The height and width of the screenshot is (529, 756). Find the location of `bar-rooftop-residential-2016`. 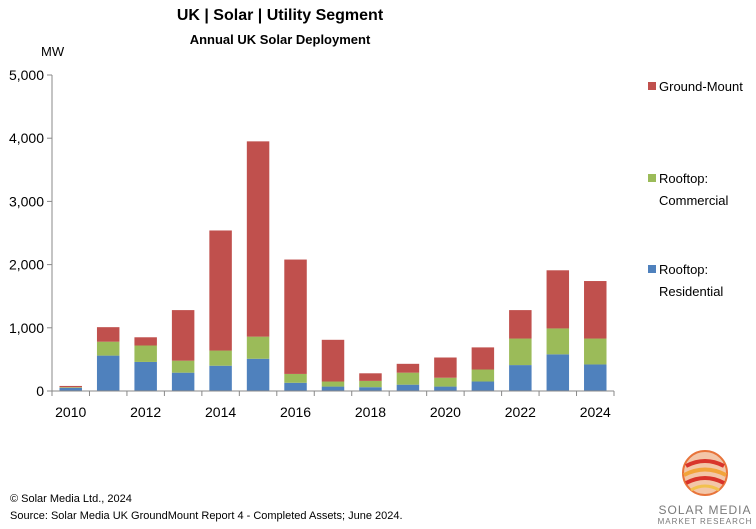

bar-rooftop-residential-2016 is located at coordinates (295, 386).